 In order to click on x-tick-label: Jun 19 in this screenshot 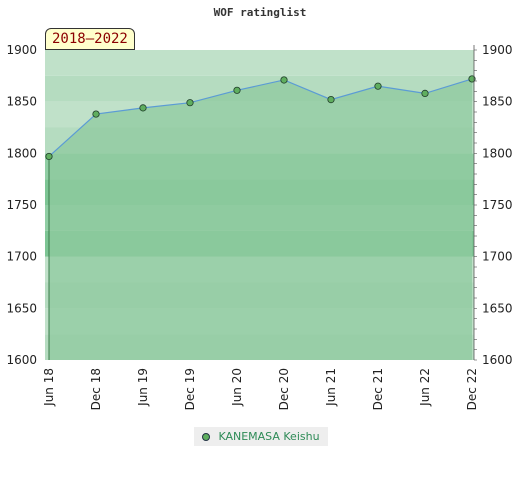, I will do `click(143, 387)`.